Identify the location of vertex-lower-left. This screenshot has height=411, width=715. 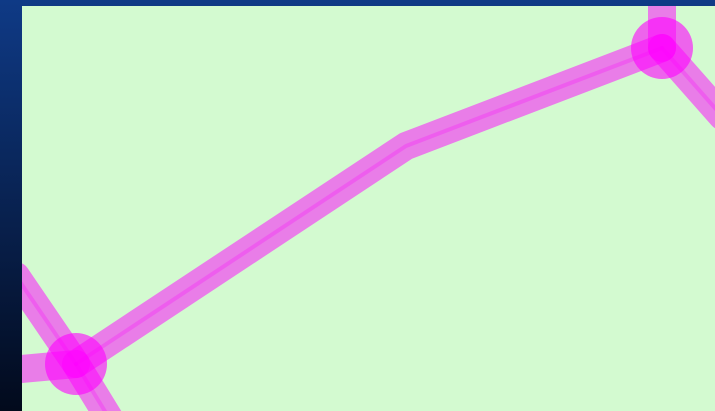
(76, 364).